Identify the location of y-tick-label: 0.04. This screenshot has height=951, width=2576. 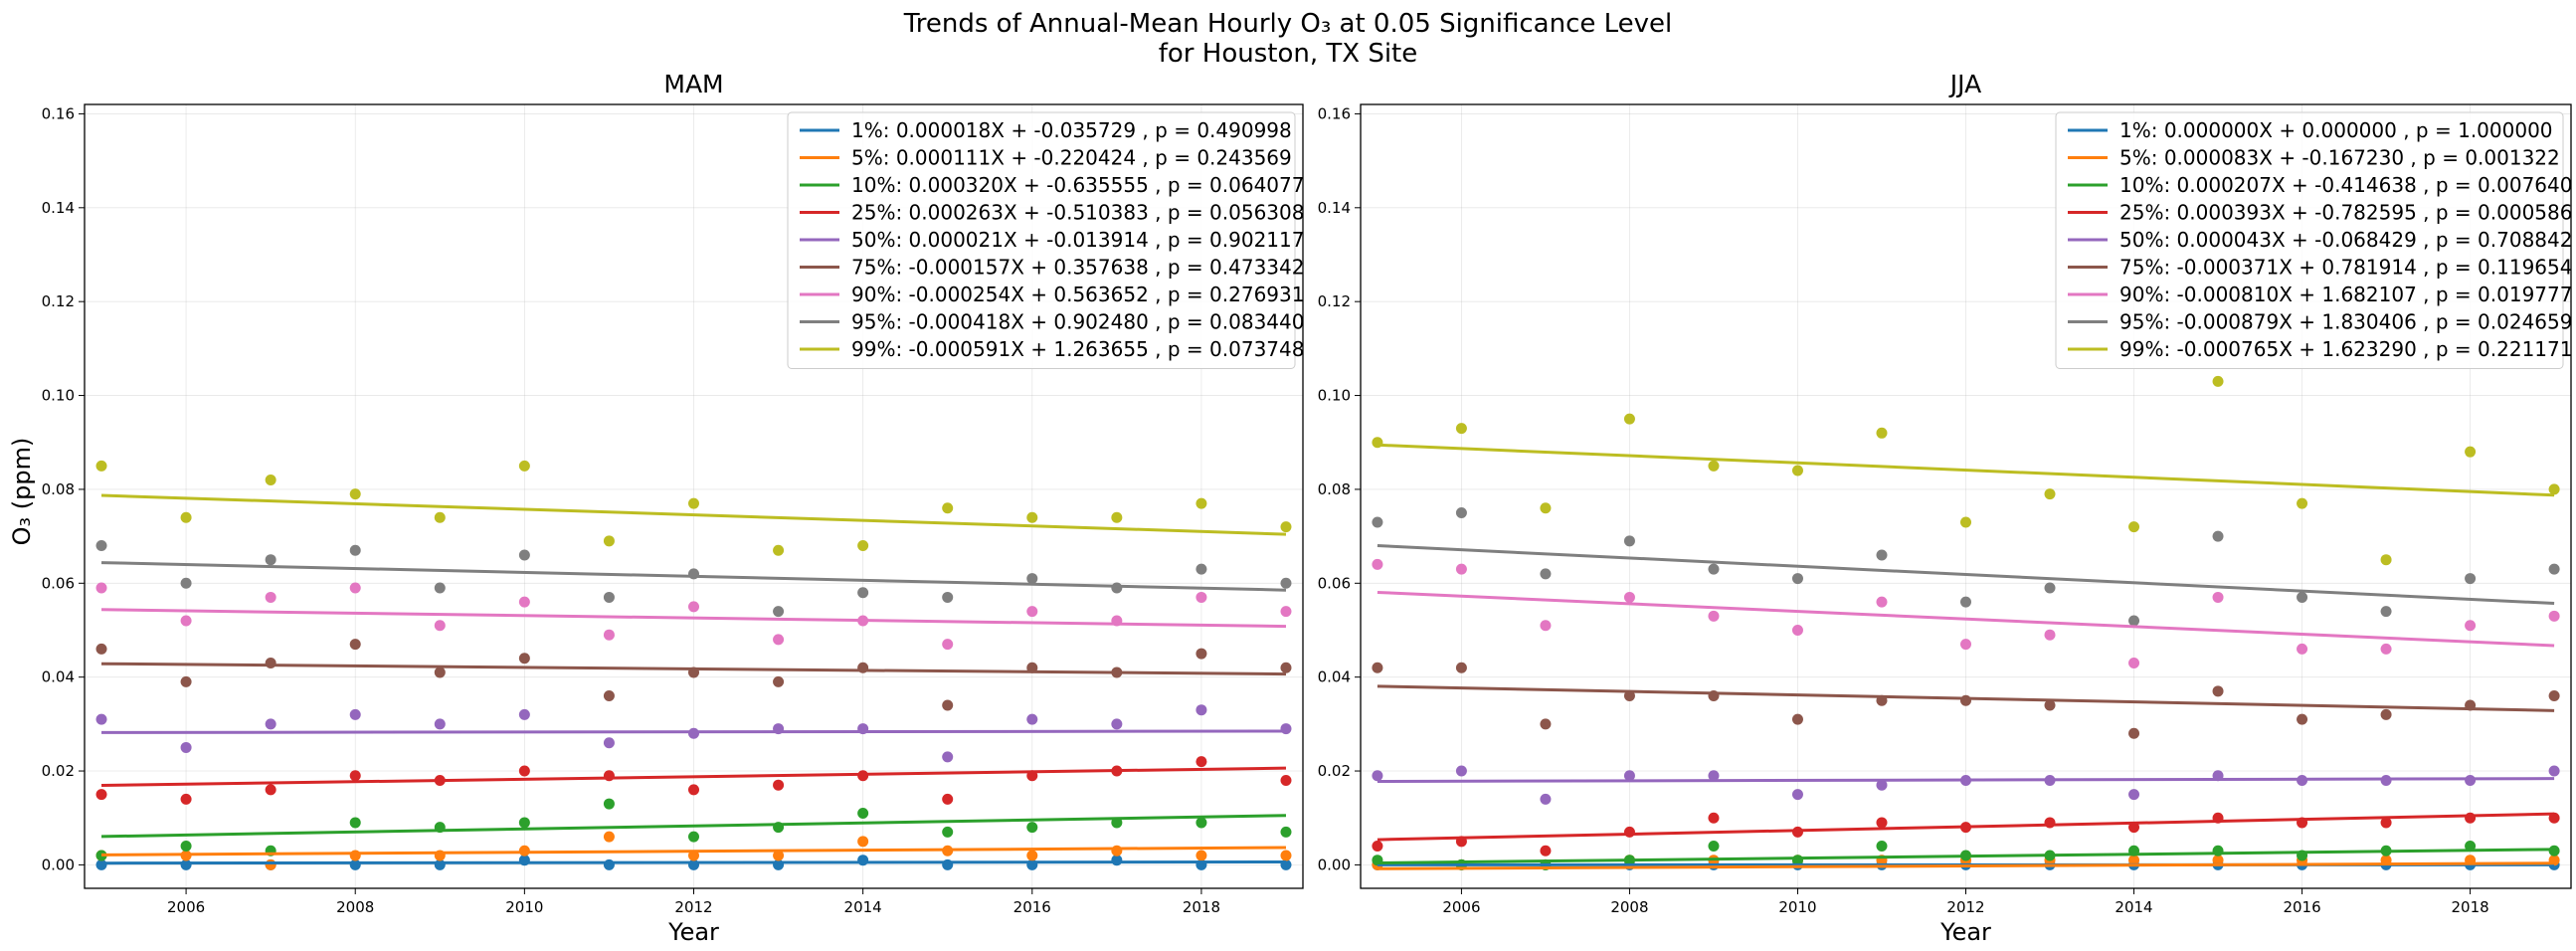
(1334, 677).